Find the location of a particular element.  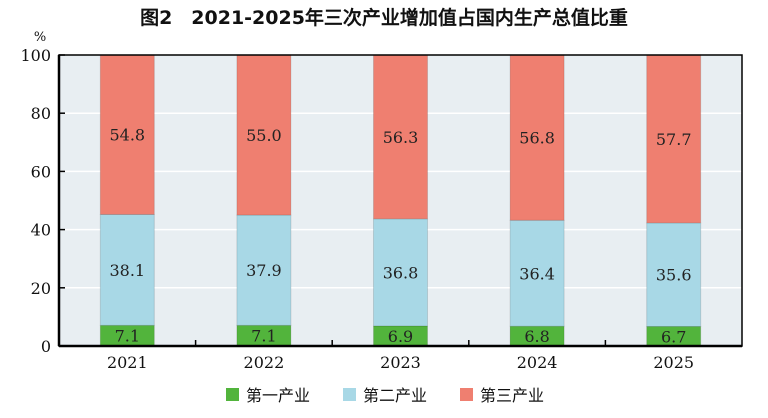

data-label: 6.9 is located at coordinates (400, 336).